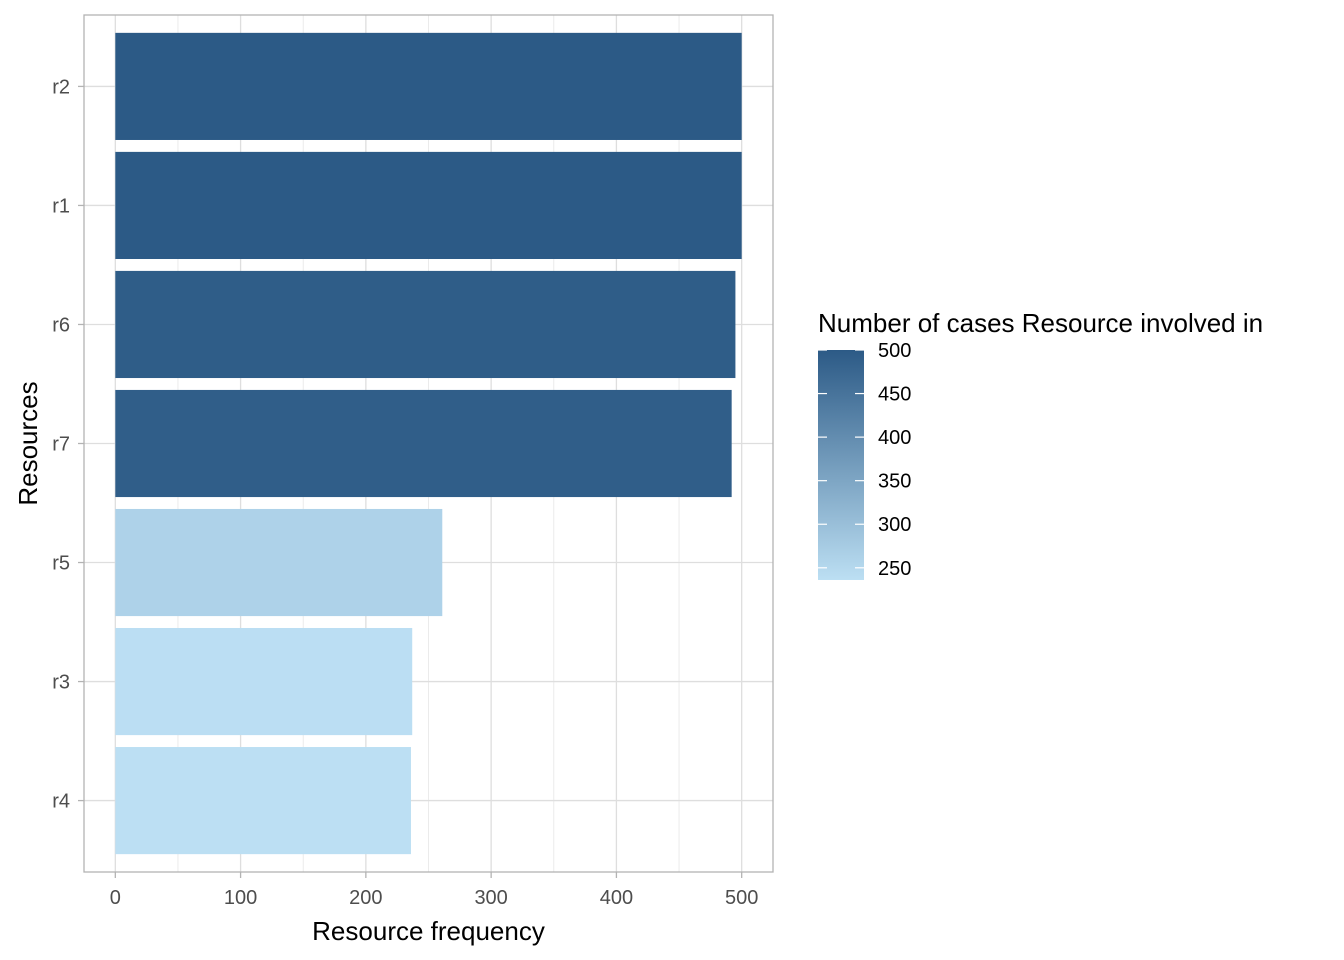 This screenshot has width=1344, height=960. I want to click on legend-tick-label: 300, so click(894, 525).